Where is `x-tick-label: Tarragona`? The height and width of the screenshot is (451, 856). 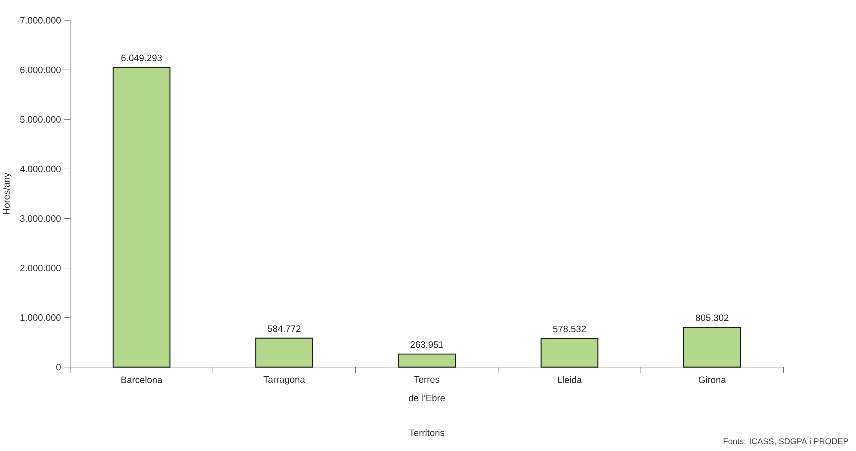 x-tick-label: Tarragona is located at coordinates (285, 381).